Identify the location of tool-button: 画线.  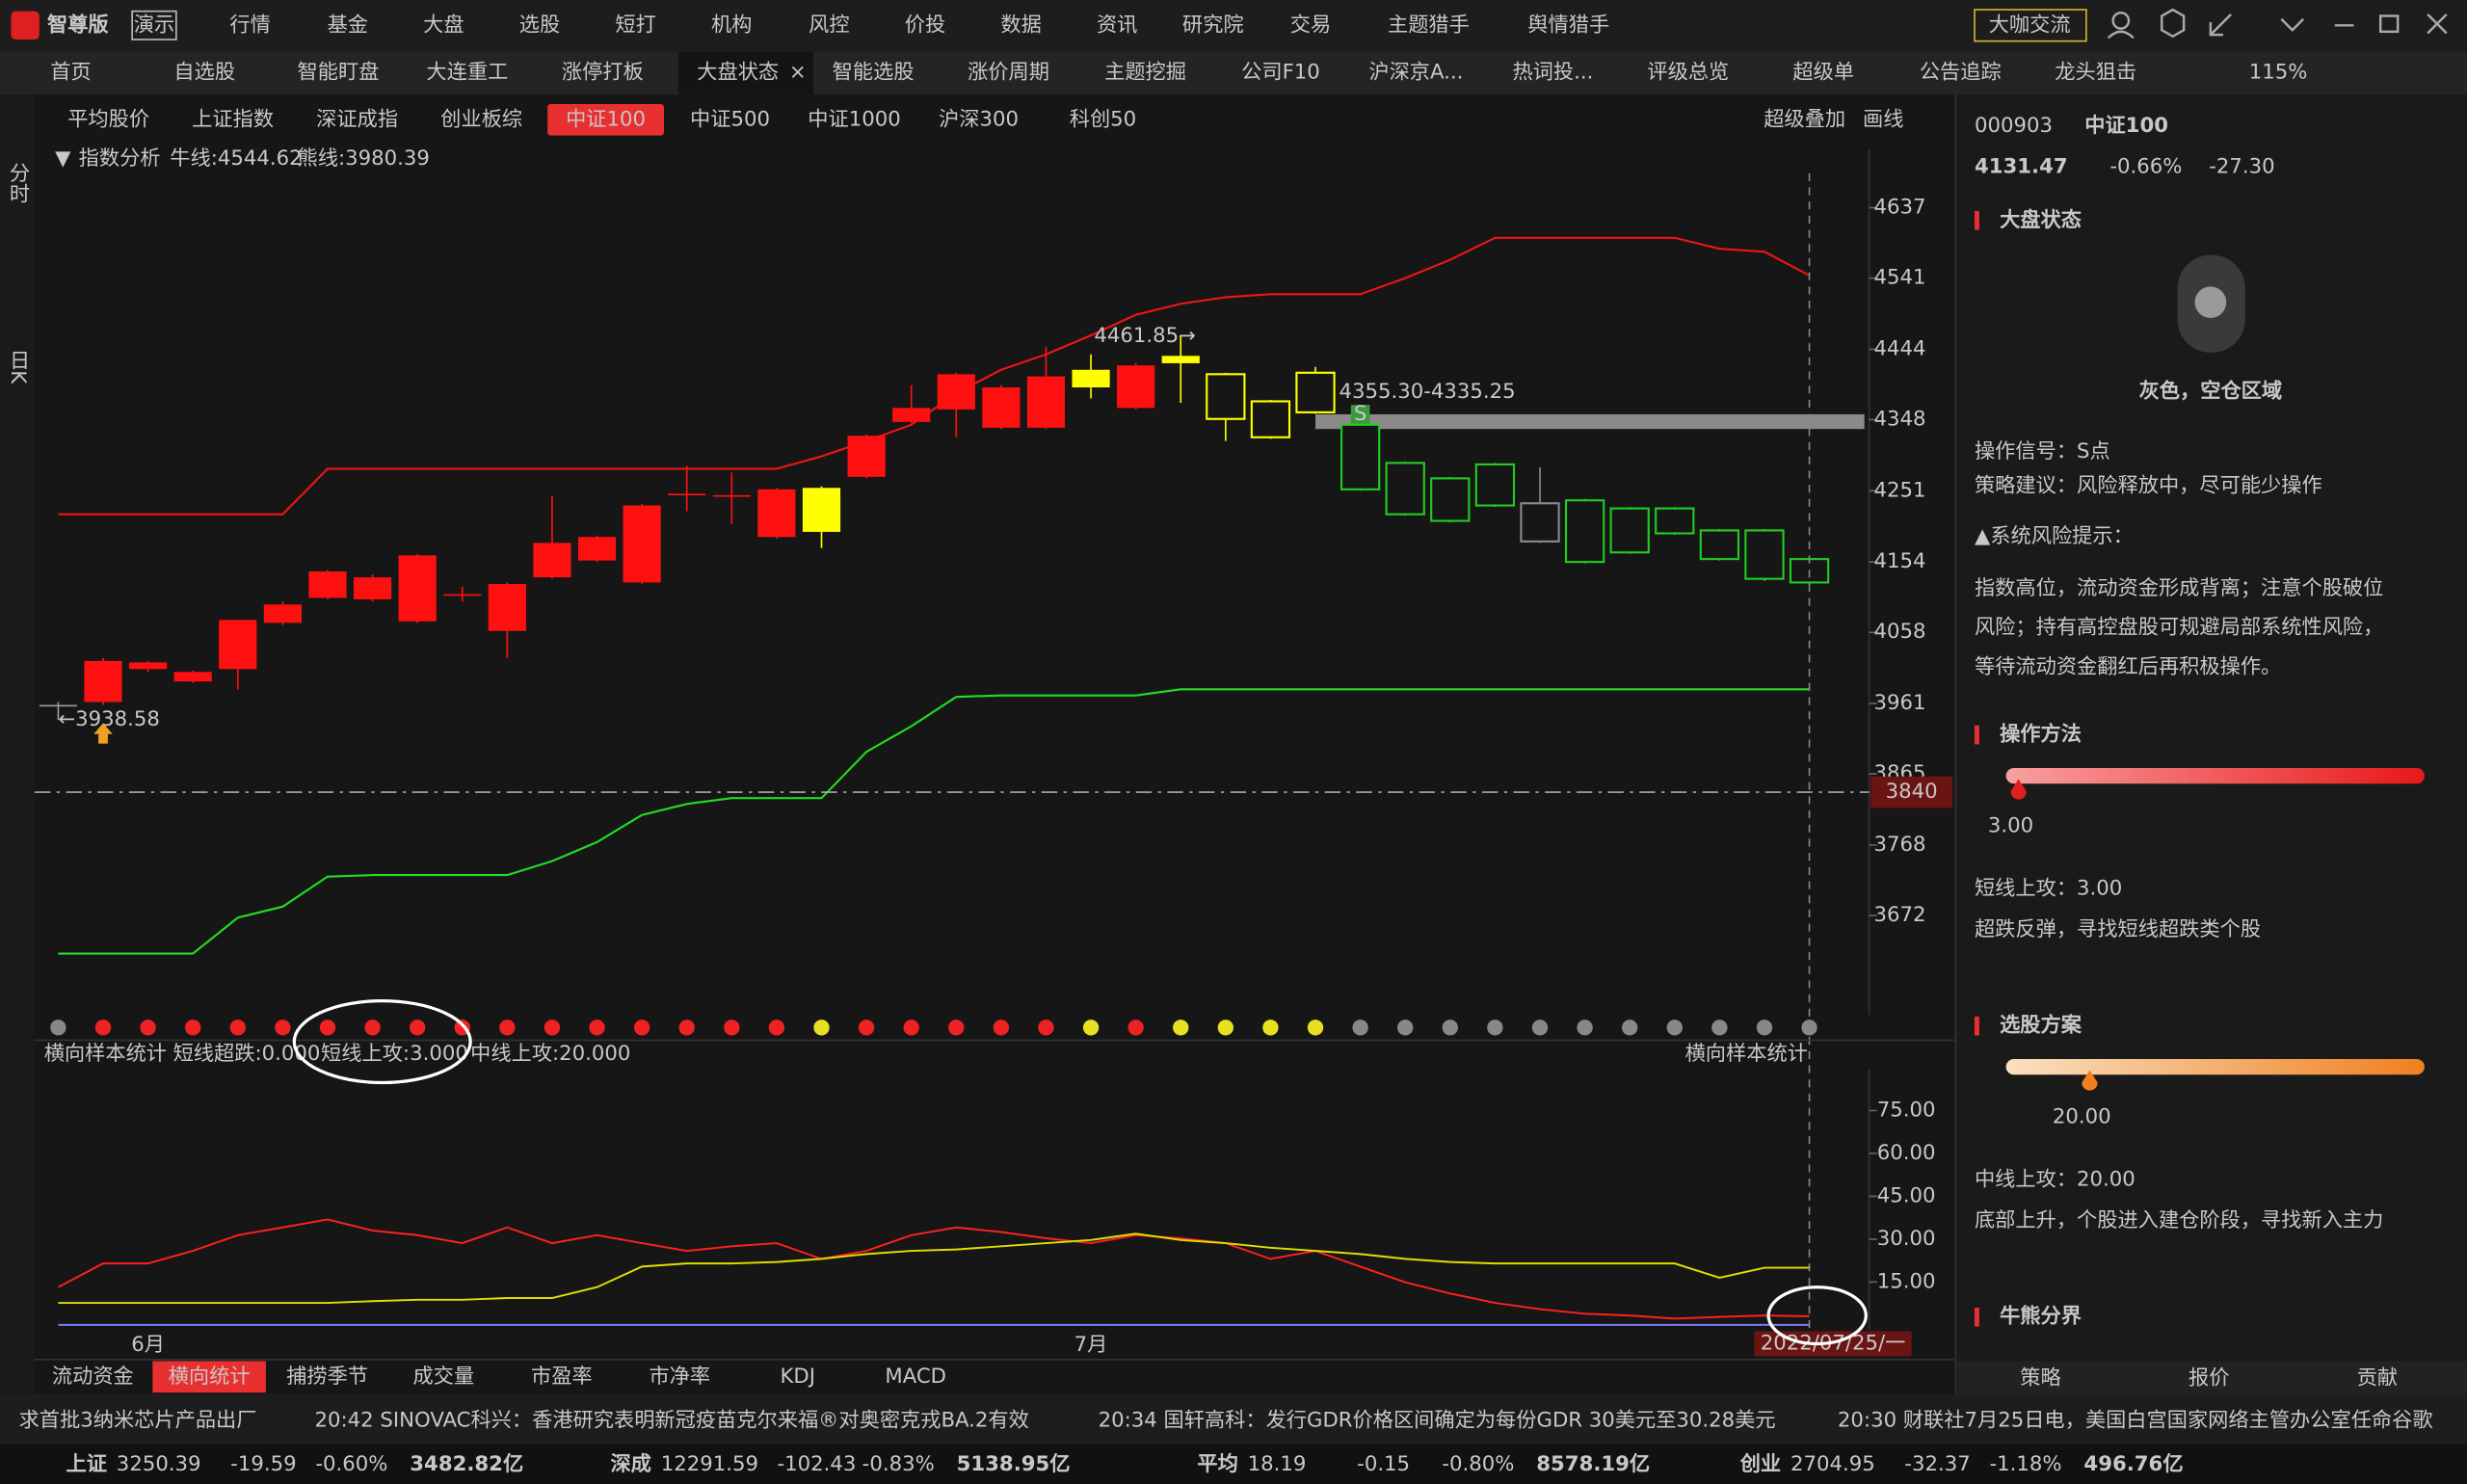
(1883, 119).